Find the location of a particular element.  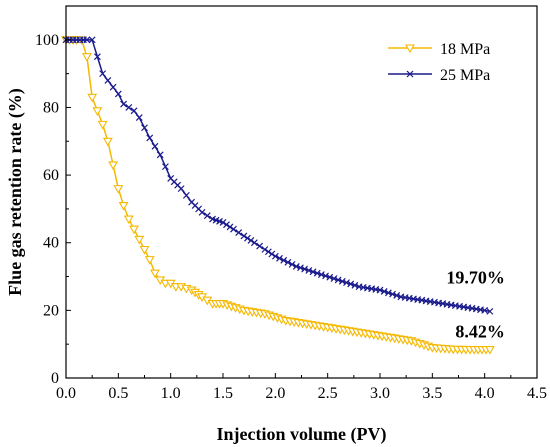

x-tick-label: 3.0 is located at coordinates (380, 393).